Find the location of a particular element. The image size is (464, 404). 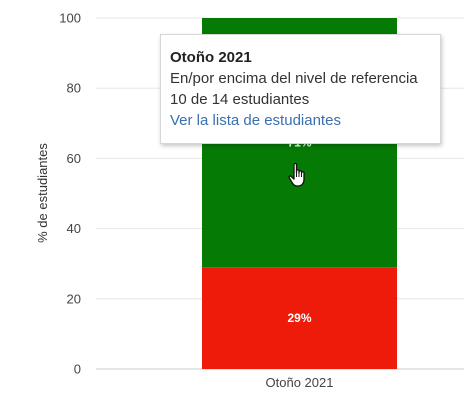

y-tick-label: 100 is located at coordinates (70, 18).